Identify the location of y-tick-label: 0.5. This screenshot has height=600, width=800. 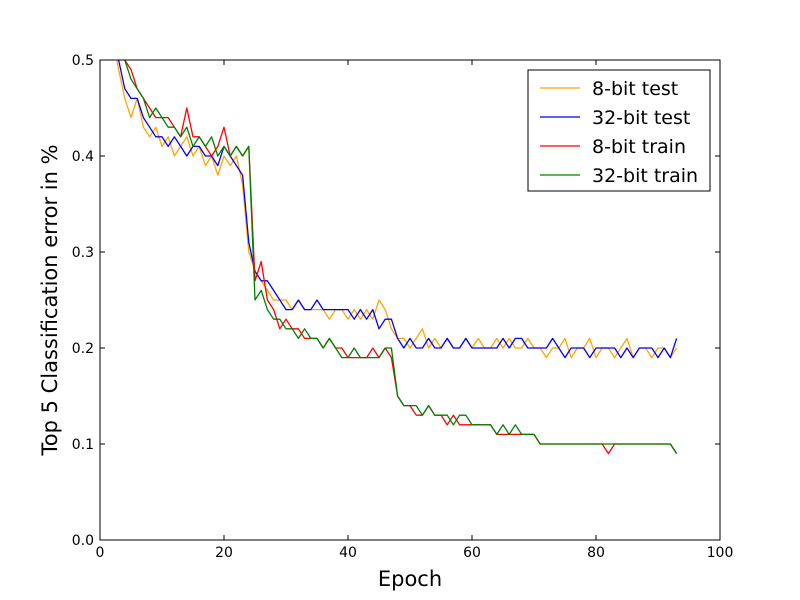
(83, 61).